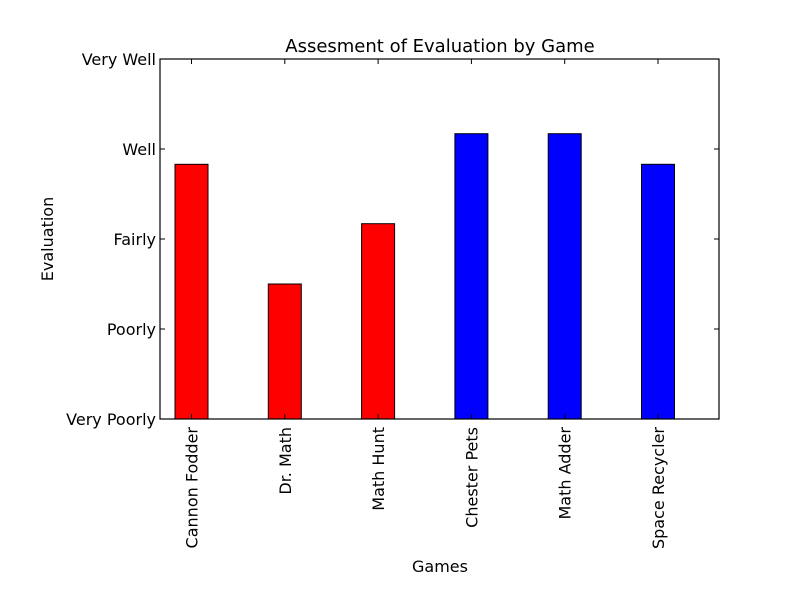 The width and height of the screenshot is (800, 600). Describe the element at coordinates (565, 473) in the screenshot. I see `x-tick-label-math-adder: Math Adder` at that location.